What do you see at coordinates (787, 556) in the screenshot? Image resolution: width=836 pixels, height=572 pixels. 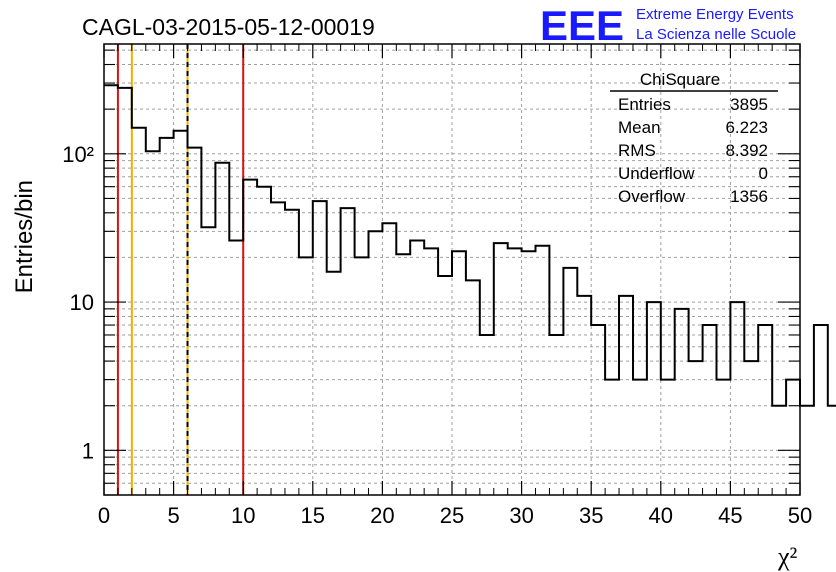 I see `x-axis-label: χ²` at bounding box center [787, 556].